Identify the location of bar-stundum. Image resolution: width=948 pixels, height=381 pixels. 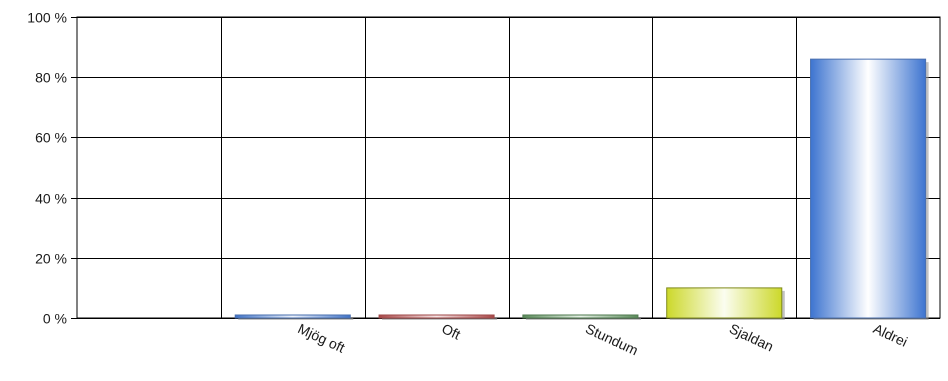
(580, 316).